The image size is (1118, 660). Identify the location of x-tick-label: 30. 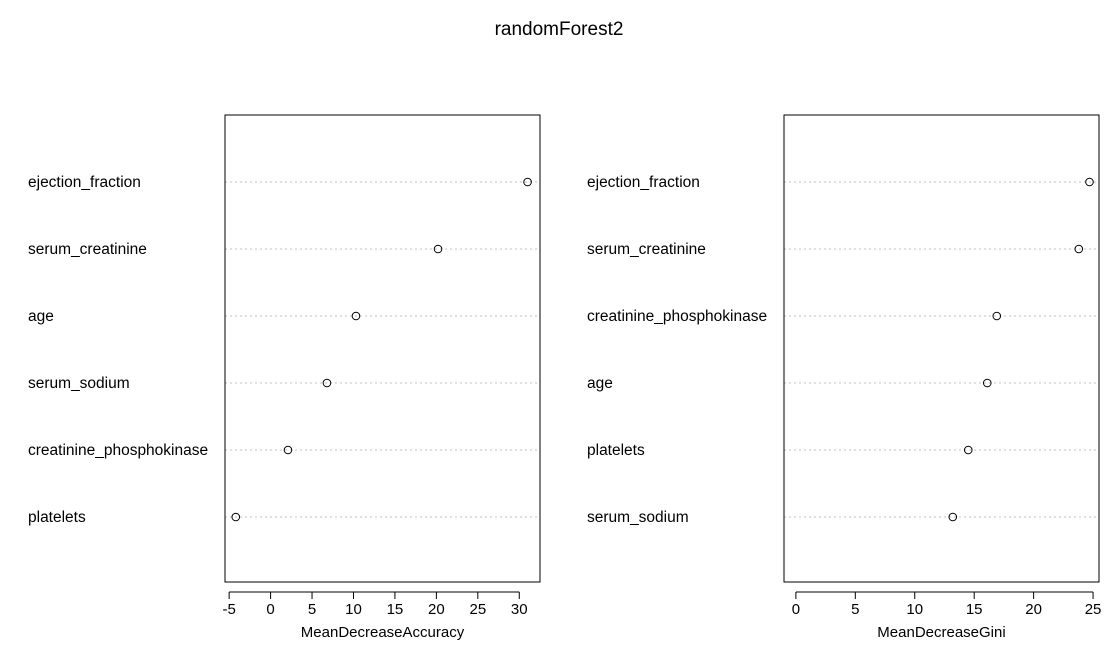
(519, 609).